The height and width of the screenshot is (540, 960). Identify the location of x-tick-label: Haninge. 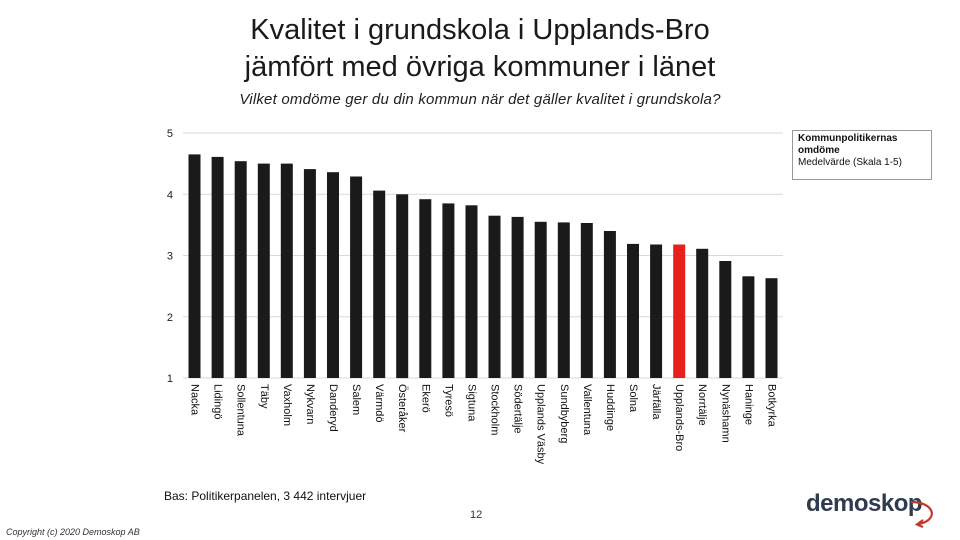
(748, 404).